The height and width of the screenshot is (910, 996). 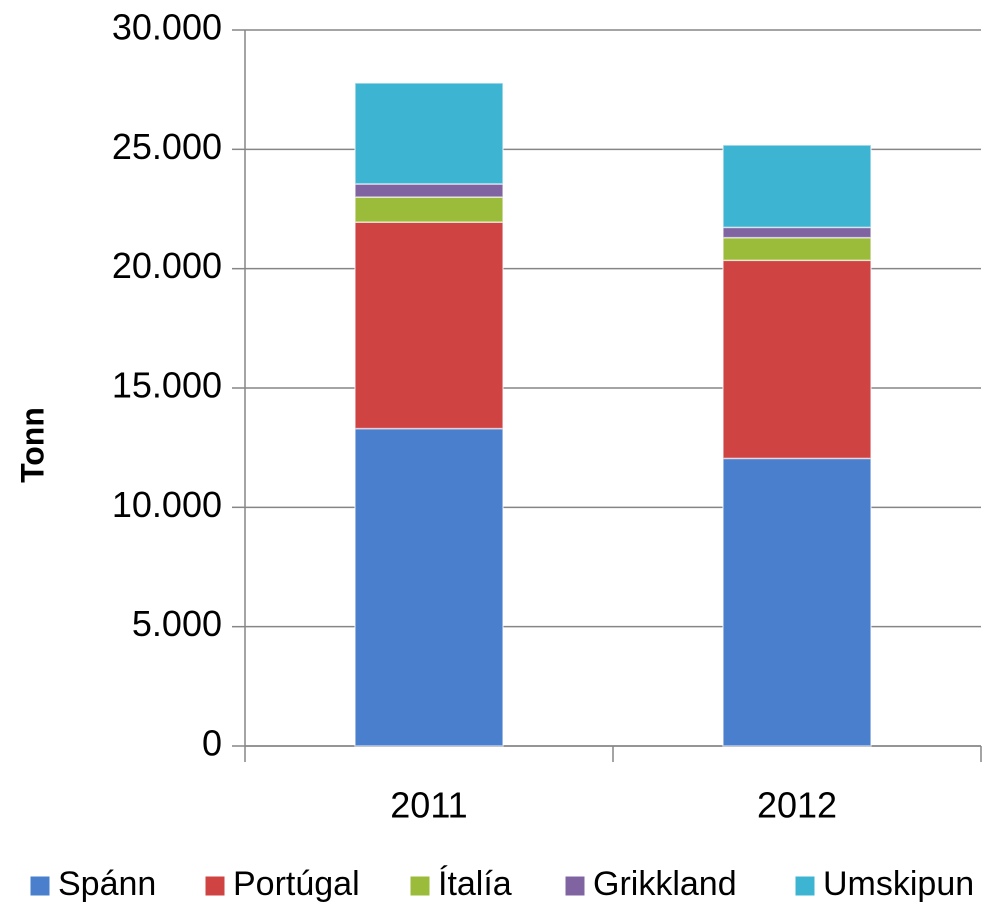 I want to click on y-tick-label: 25.000, so click(x=167, y=146).